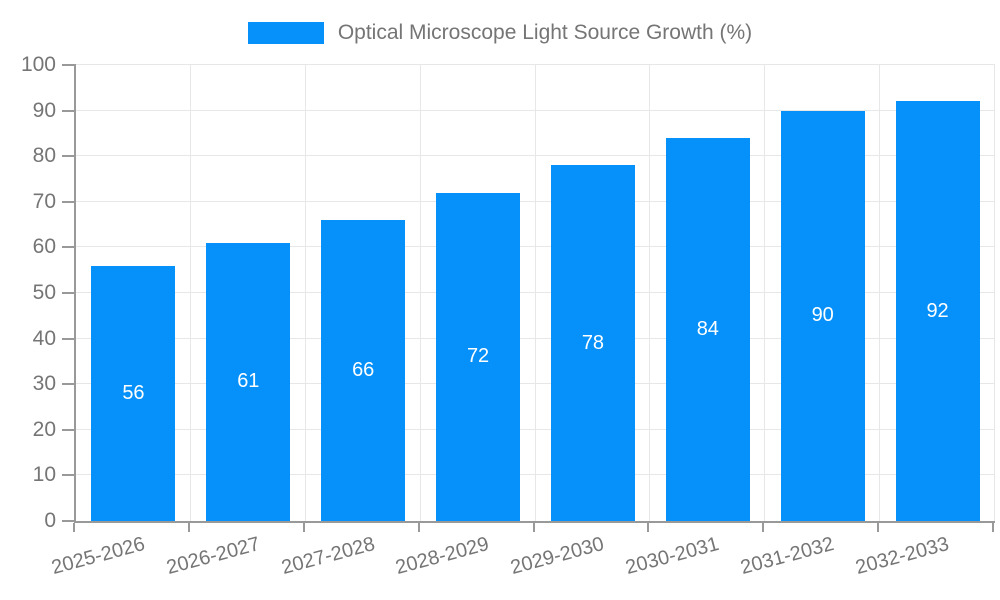  I want to click on y-tick-label: 90, so click(44, 110).